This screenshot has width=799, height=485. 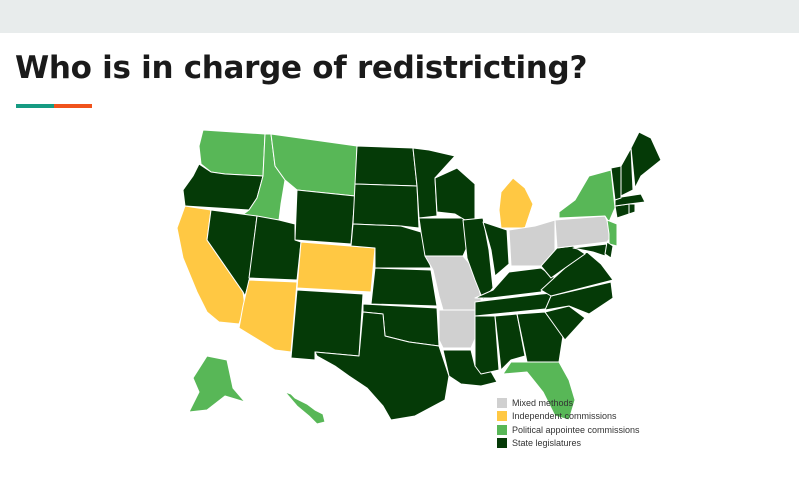 What do you see at coordinates (455, 194) in the screenshot?
I see `state-wi` at bounding box center [455, 194].